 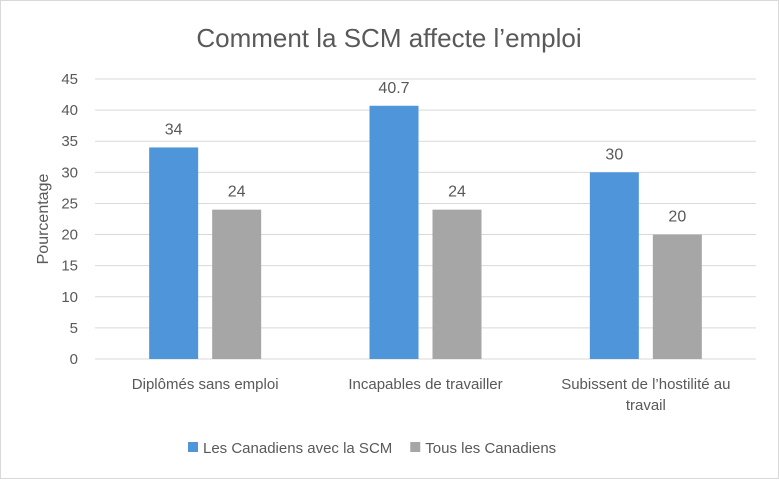 What do you see at coordinates (645, 384) in the screenshot?
I see `x-tick-label: Subissent de l’hostilité au` at bounding box center [645, 384].